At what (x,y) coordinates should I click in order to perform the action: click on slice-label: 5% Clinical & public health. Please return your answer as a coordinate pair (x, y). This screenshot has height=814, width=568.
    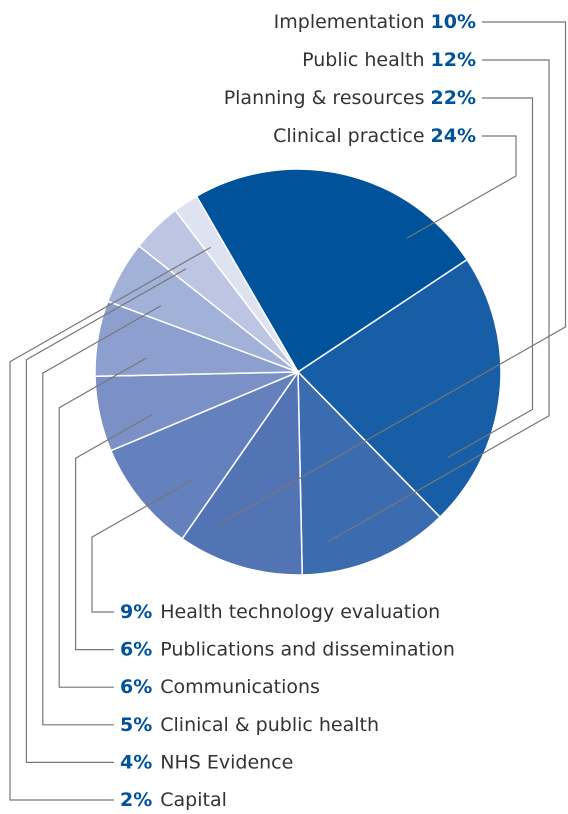
    Looking at the image, I should click on (249, 724).